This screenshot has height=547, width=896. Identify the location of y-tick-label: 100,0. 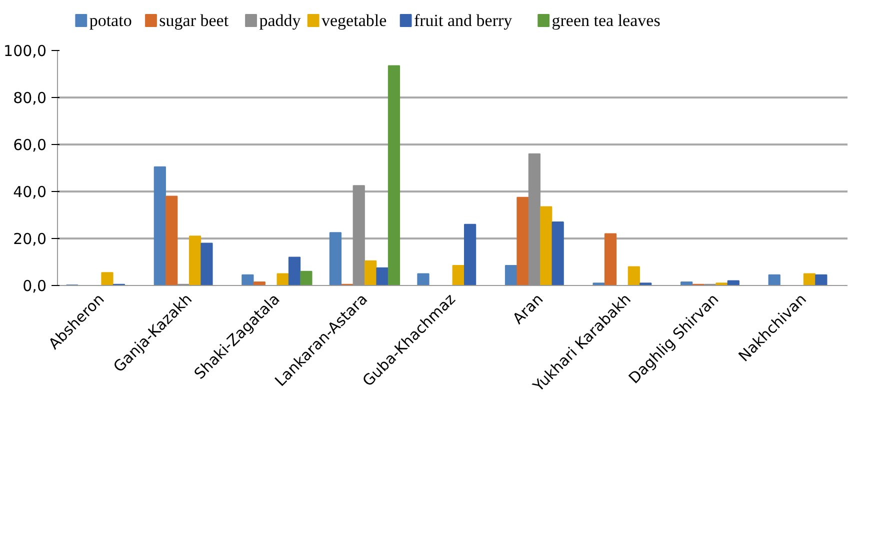
(25, 51).